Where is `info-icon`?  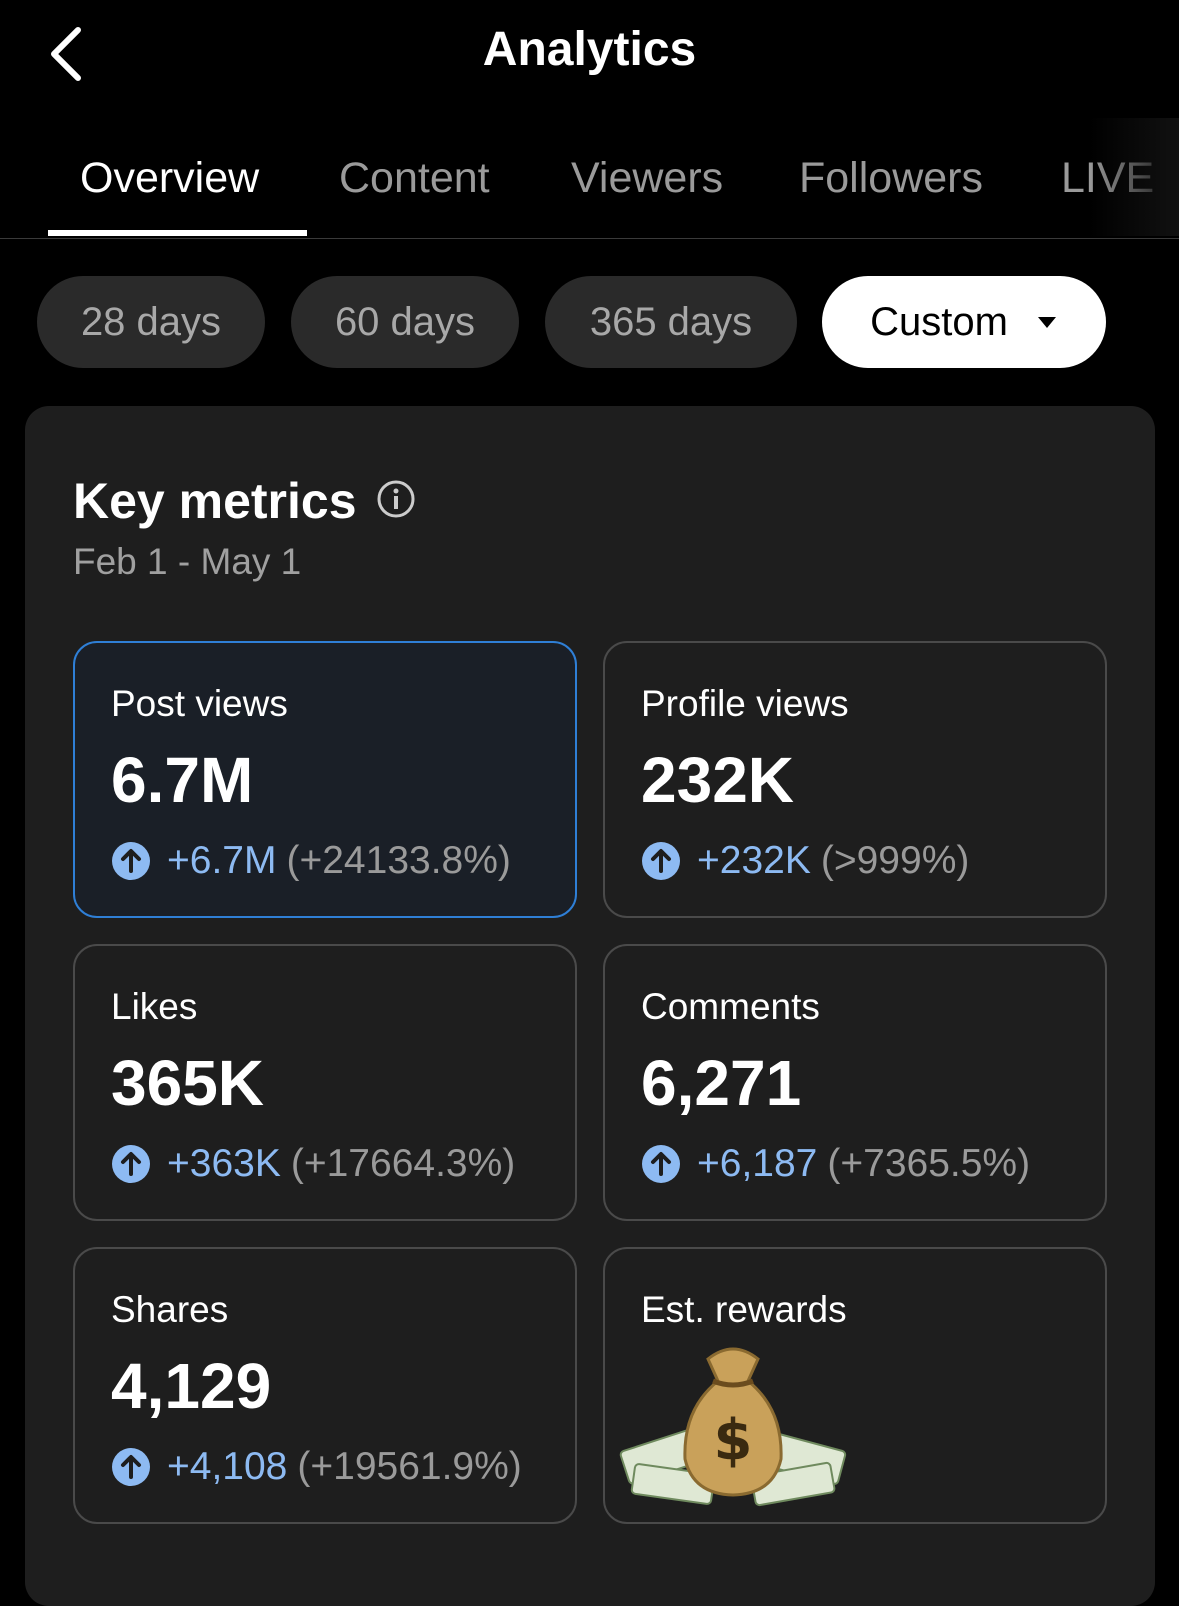 info-icon is located at coordinates (396, 499).